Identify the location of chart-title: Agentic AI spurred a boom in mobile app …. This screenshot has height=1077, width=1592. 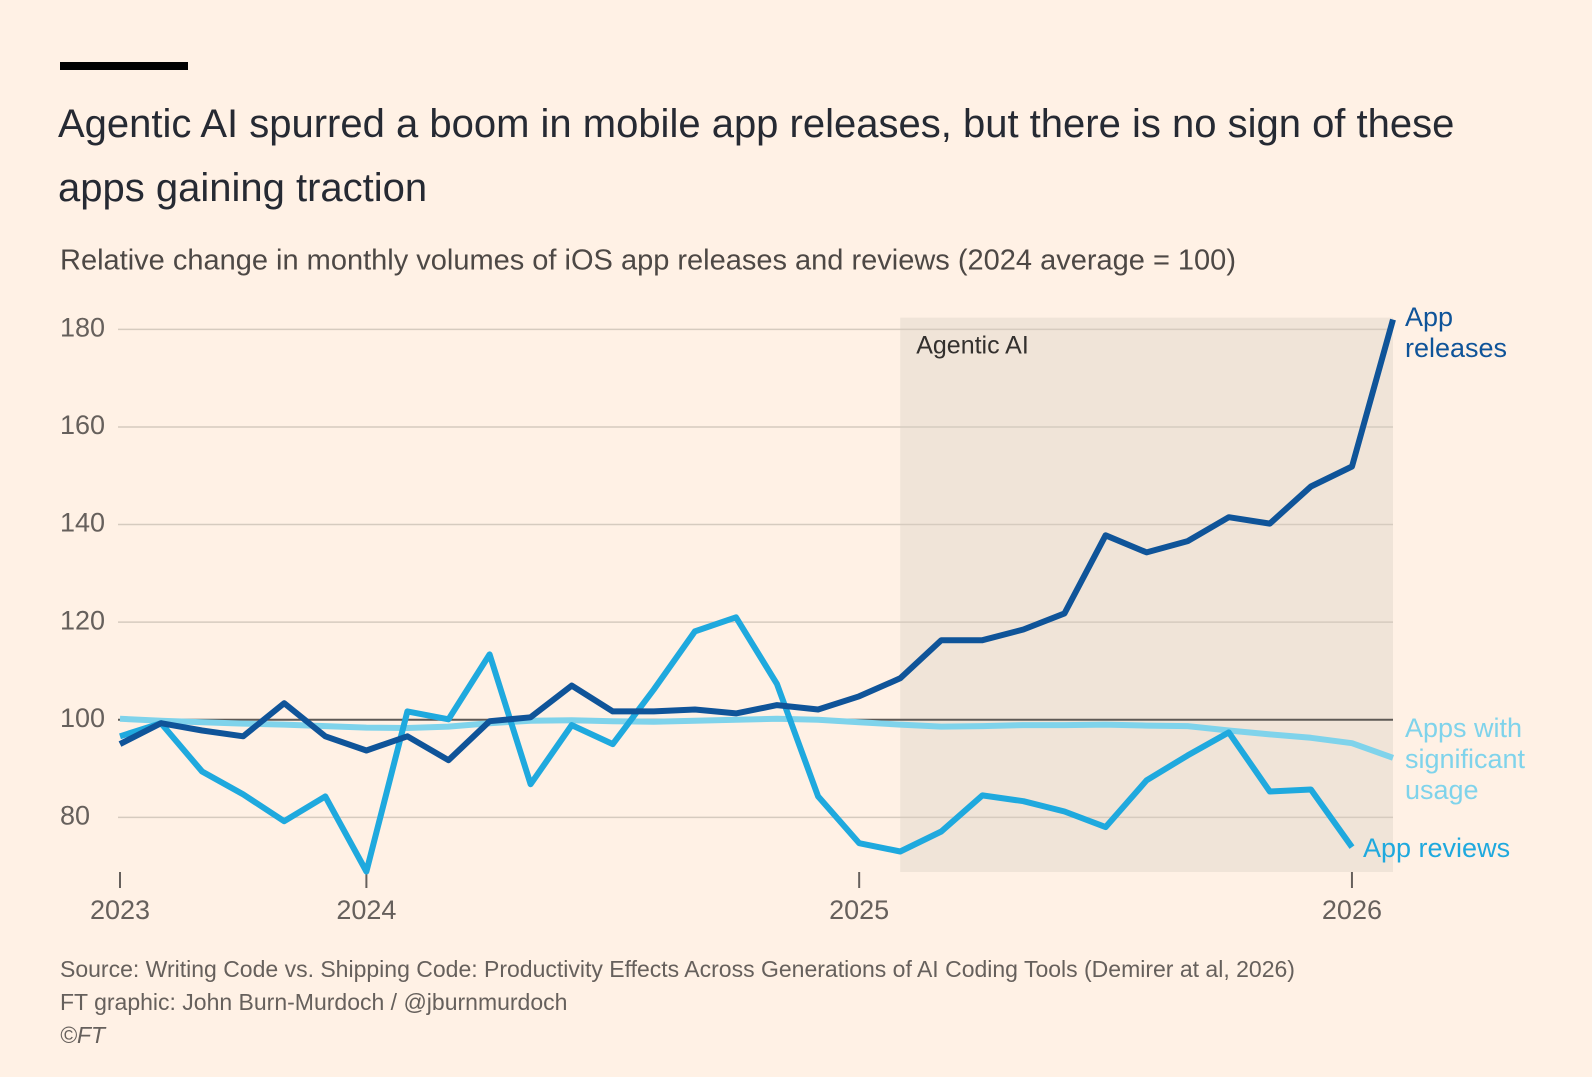
(756, 156).